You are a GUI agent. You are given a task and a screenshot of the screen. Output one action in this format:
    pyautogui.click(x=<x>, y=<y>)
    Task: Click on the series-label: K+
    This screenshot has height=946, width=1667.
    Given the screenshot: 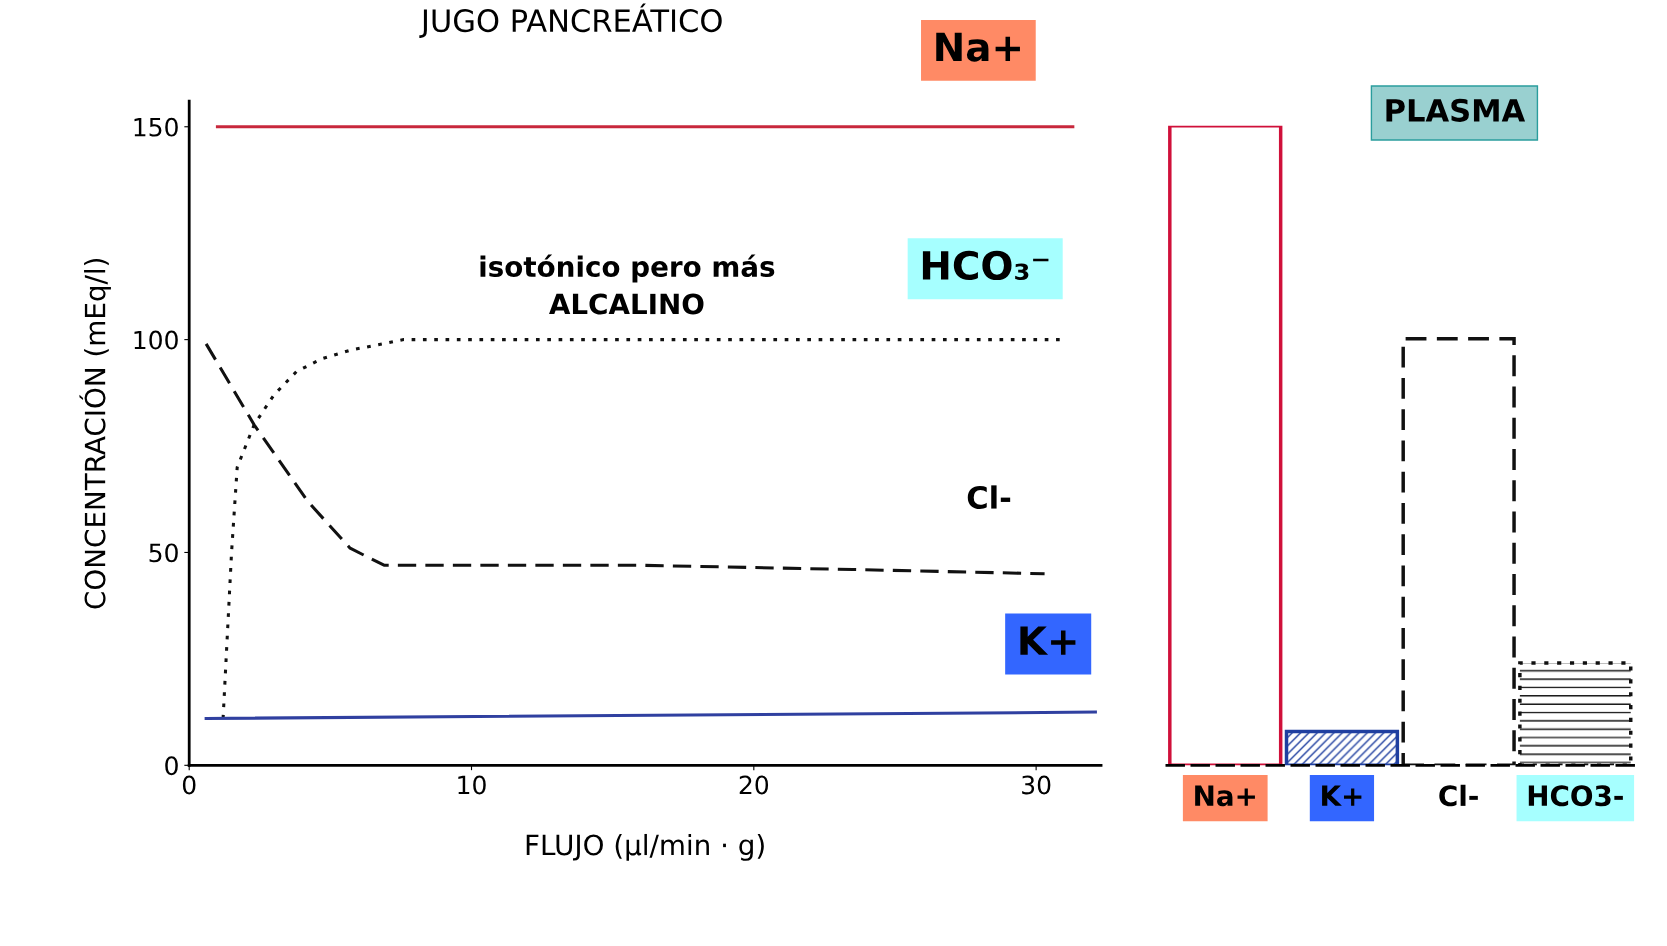 What is the action you would take?
    pyautogui.click(x=1048, y=640)
    